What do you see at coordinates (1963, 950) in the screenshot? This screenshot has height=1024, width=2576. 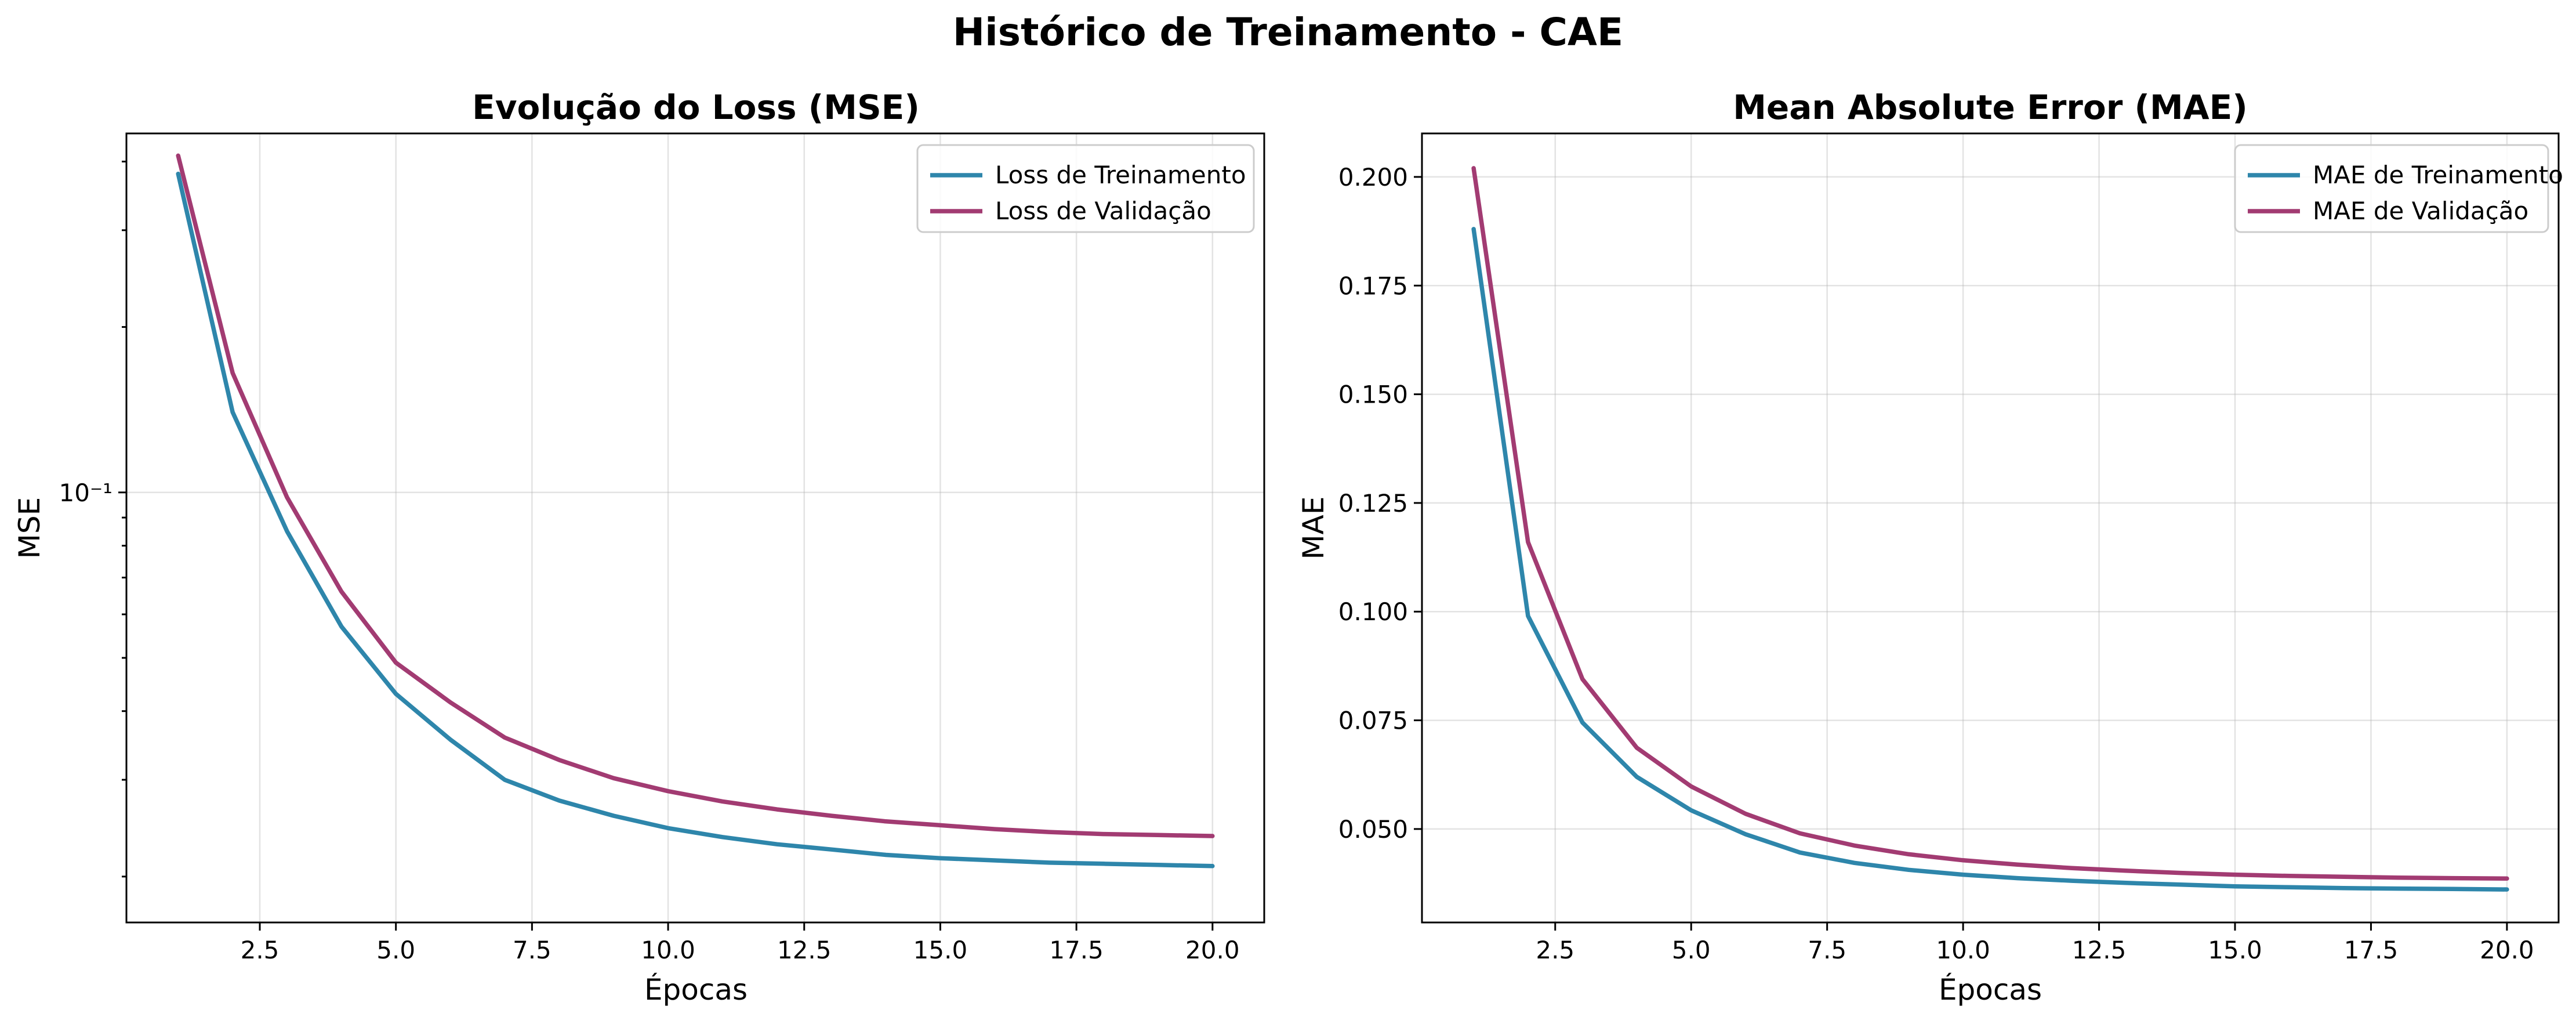 I see `mae-x-tick-label: 10.0` at bounding box center [1963, 950].